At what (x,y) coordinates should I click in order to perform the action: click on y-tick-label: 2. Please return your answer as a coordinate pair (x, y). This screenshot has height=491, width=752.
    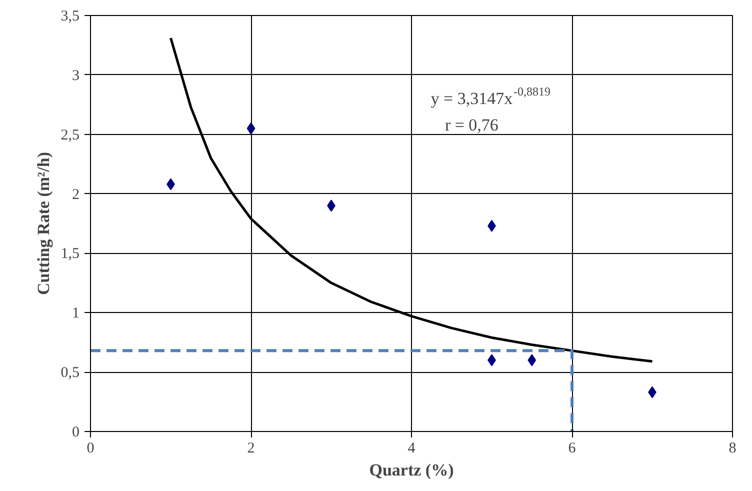
    Looking at the image, I should click on (76, 194).